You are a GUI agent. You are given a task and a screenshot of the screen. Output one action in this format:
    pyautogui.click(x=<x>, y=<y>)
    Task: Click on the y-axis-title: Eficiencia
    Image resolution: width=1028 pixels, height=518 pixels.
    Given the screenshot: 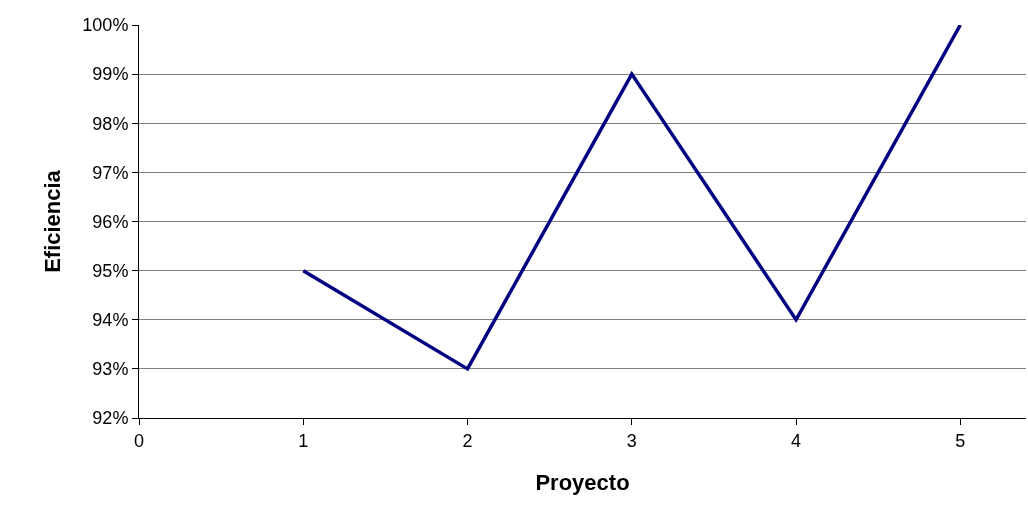 What is the action you would take?
    pyautogui.click(x=53, y=221)
    